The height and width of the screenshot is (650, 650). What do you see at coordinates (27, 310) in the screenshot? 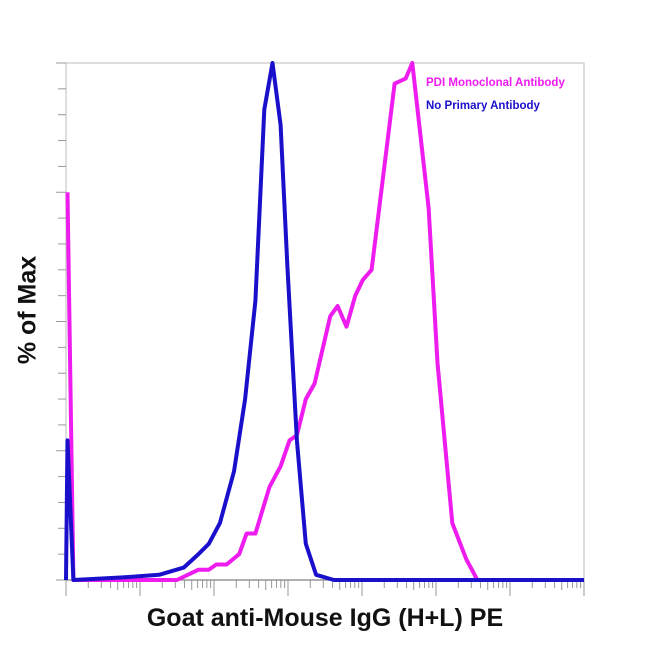
I see `y-axis-label: % of Max` at bounding box center [27, 310].